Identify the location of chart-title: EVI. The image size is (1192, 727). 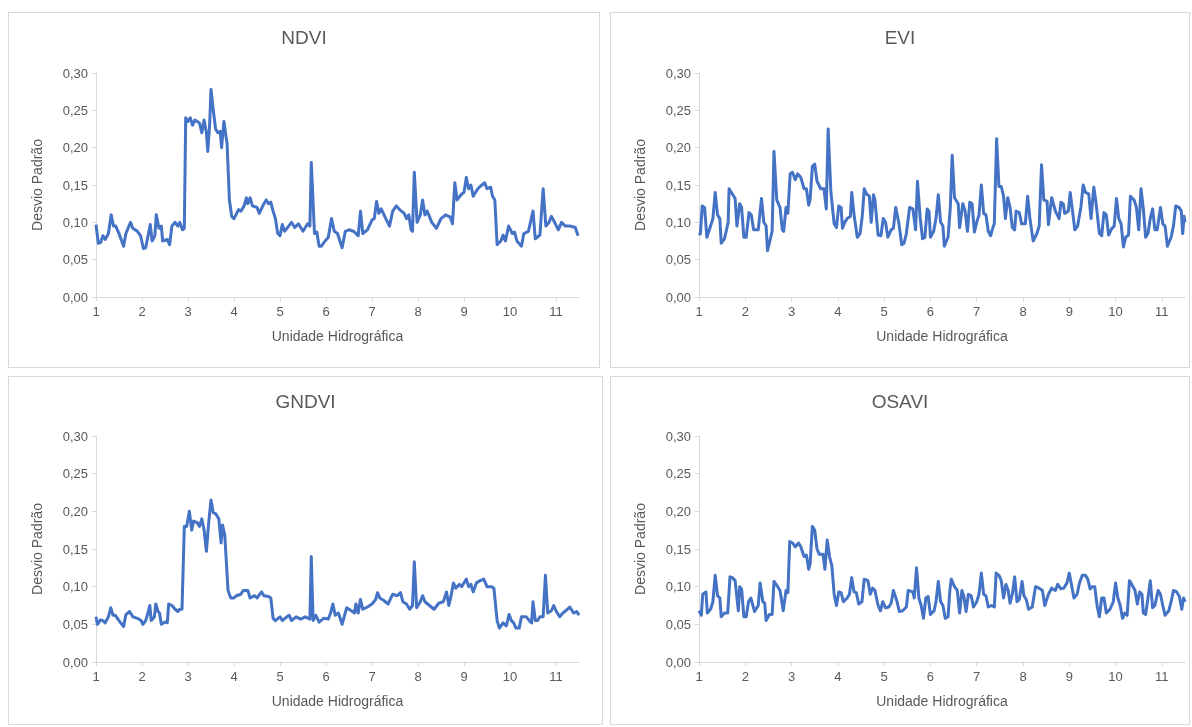
(900, 37).